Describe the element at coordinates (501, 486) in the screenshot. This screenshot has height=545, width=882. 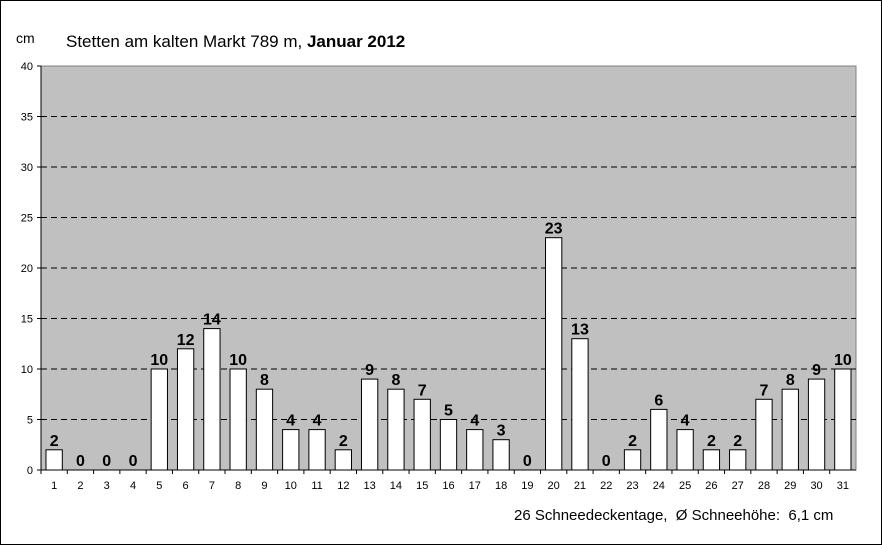
I see `x-tick-label: 18` at that location.